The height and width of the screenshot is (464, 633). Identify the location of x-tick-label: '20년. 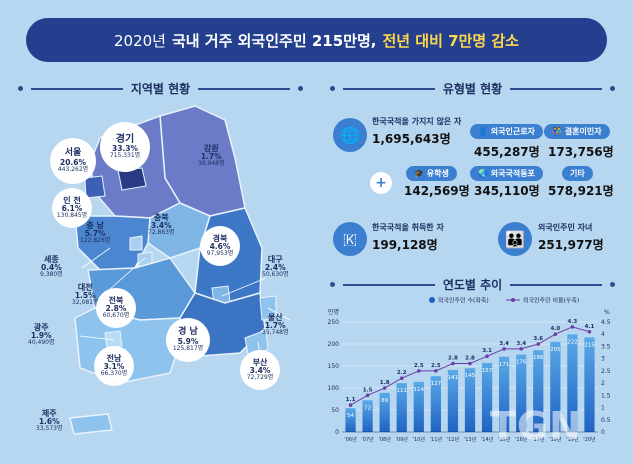
(589, 439).